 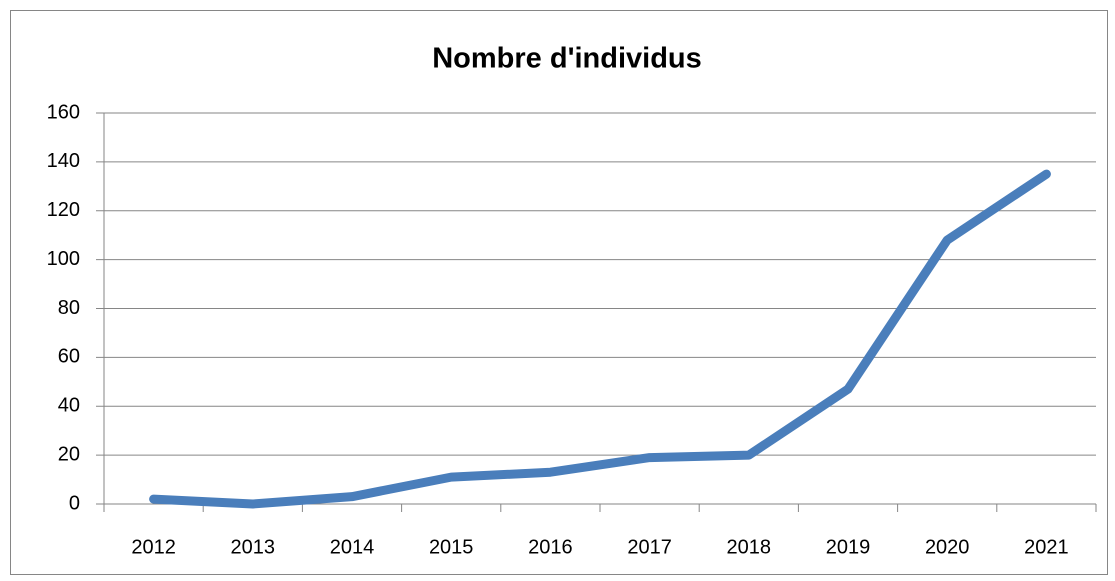 I want to click on chart-title: Nombre d'individus, so click(x=567, y=59).